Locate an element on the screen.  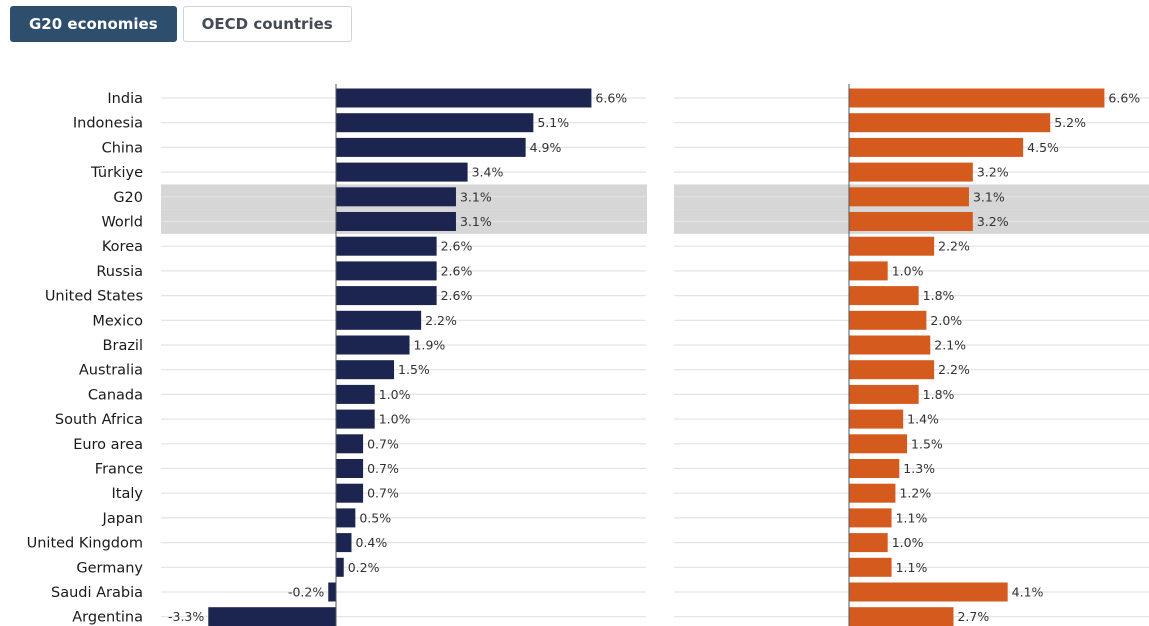
category-label: Korea is located at coordinates (122, 247).